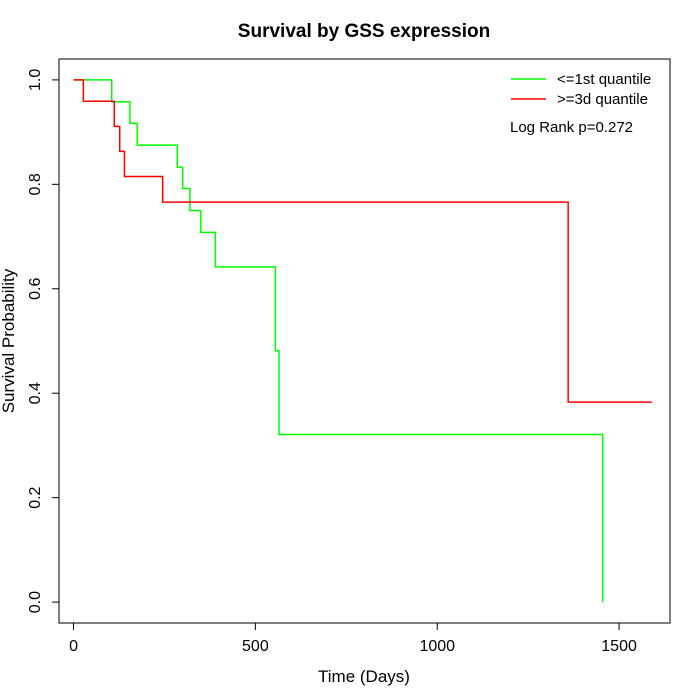 This screenshot has height=700, width=700. Describe the element at coordinates (602, 99) in the screenshot. I see `legend-label: >=3d quantile` at that location.